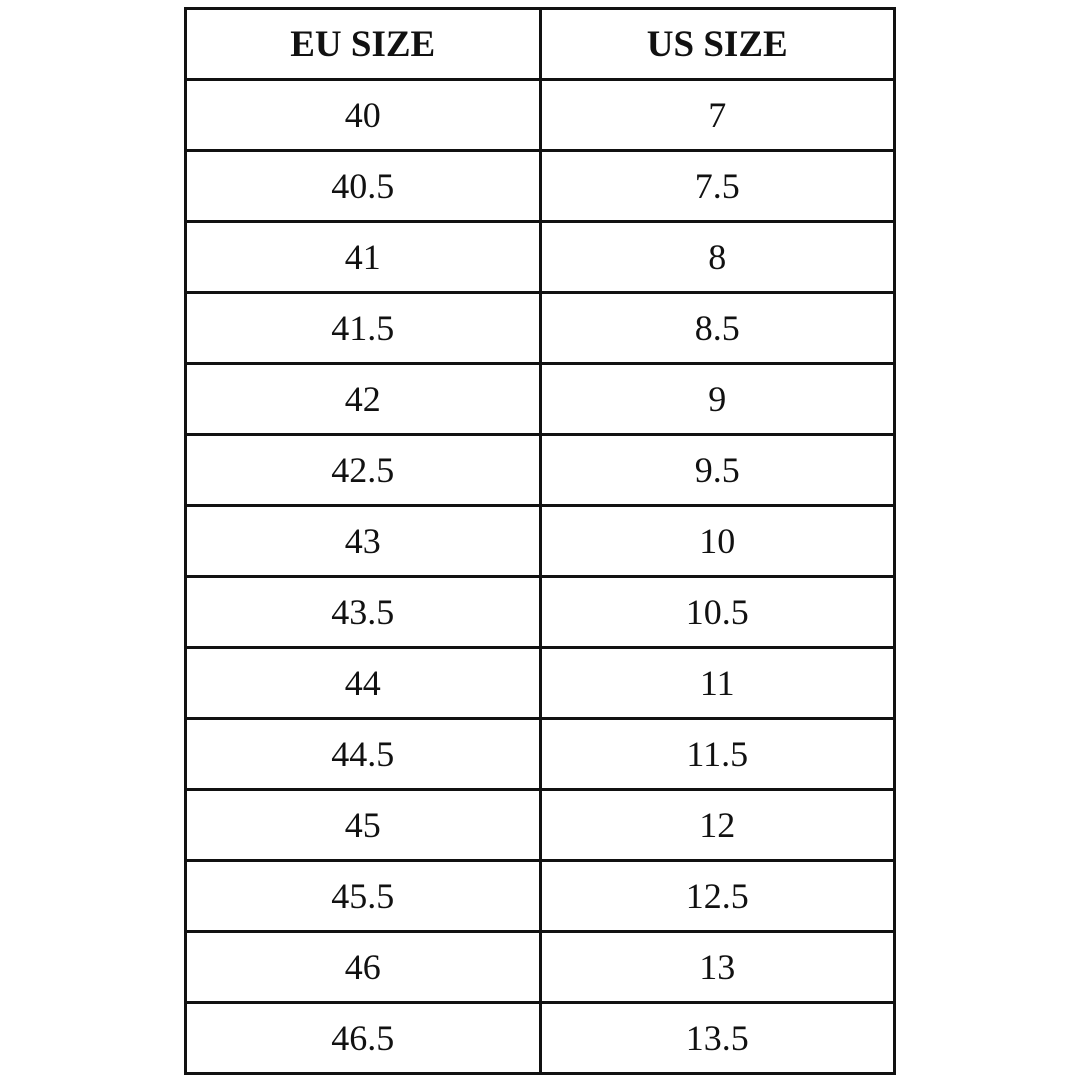 The width and height of the screenshot is (1080, 1080). I want to click on eu-size-cell: 40.5, so click(363, 186).